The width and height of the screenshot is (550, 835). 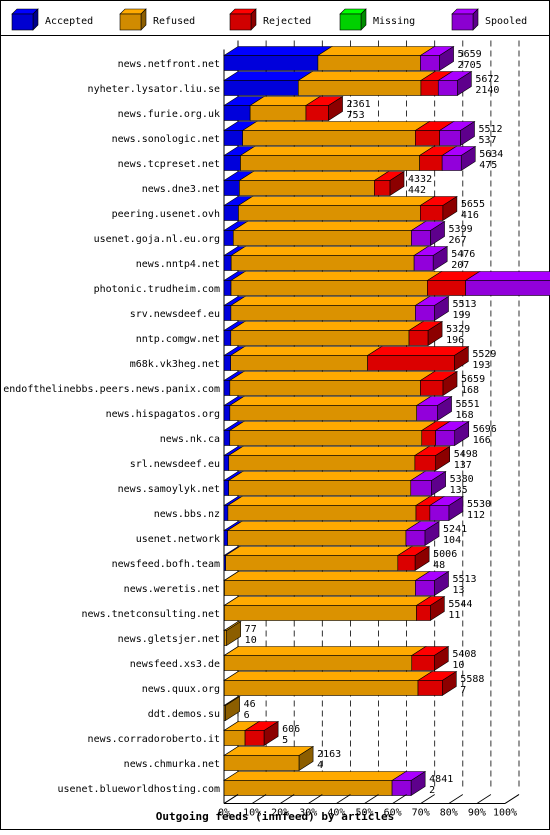 What do you see at coordinates (291, 729) in the screenshot?
I see `offered-count-label: 606` at bounding box center [291, 729].